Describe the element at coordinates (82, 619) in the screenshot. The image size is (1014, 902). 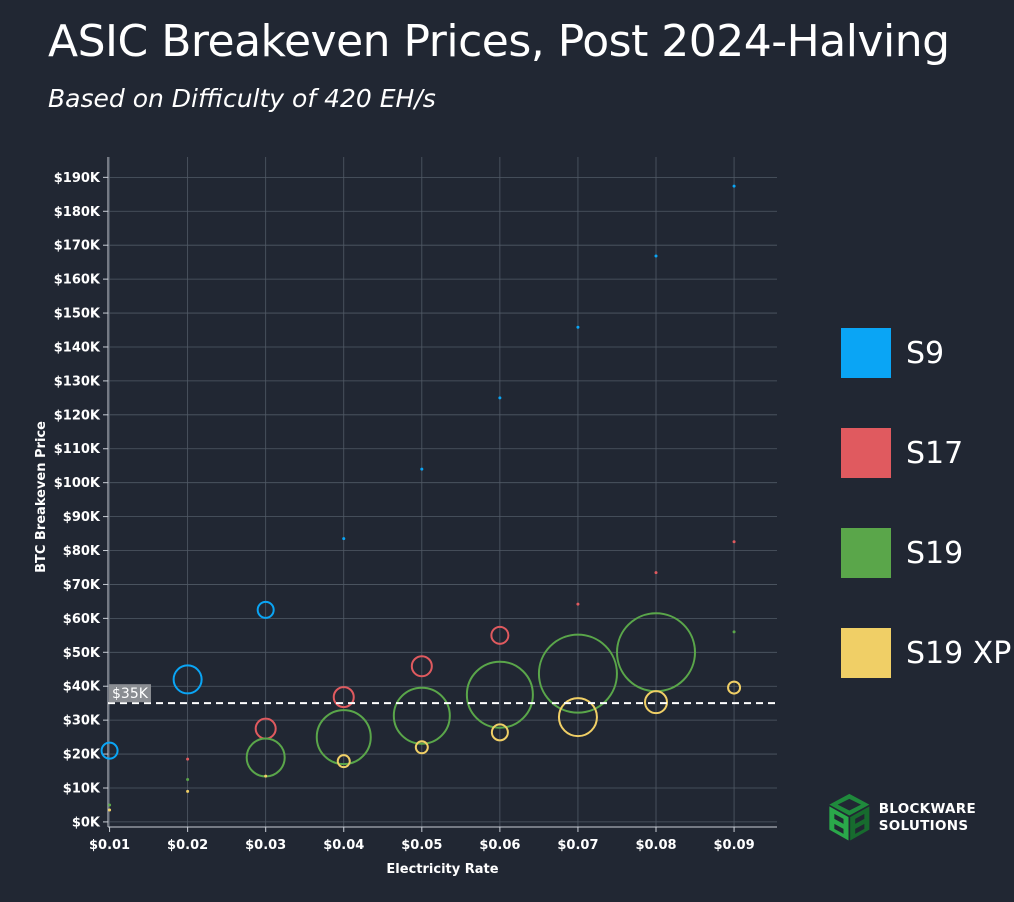
I see `y-tick-label: $60K` at that location.